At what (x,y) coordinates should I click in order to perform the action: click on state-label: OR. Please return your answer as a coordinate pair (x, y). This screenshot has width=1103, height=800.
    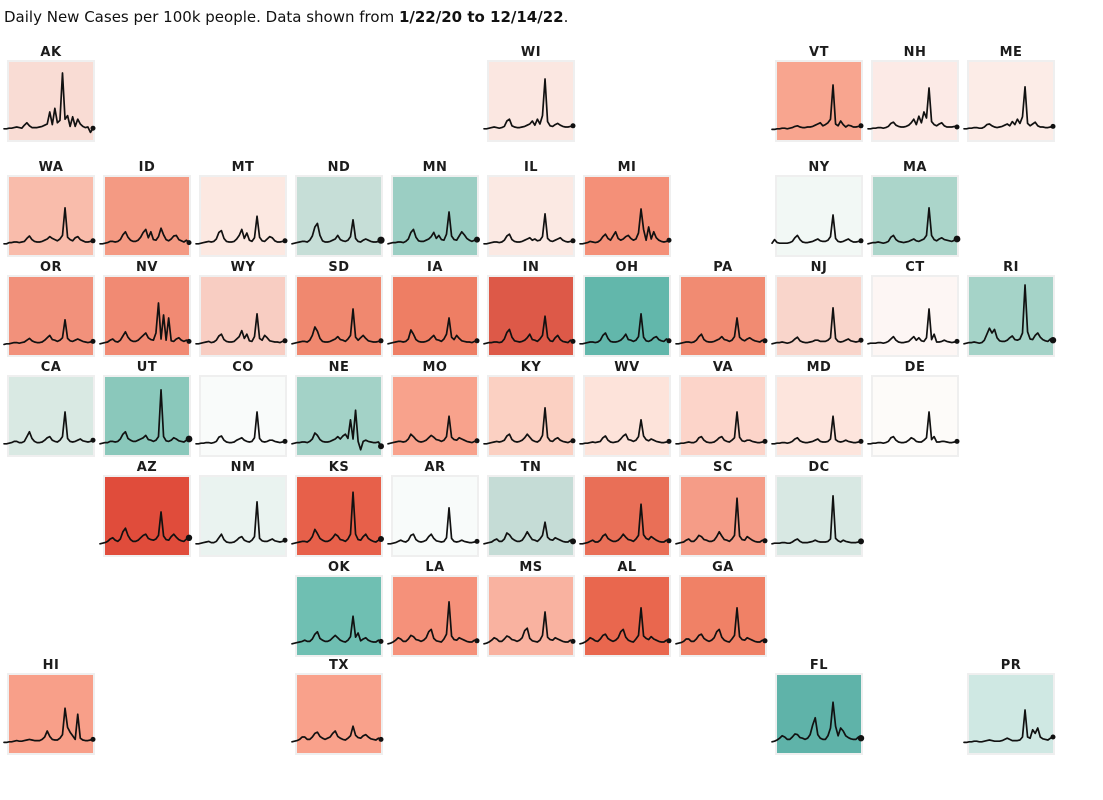
    Looking at the image, I should click on (51, 267).